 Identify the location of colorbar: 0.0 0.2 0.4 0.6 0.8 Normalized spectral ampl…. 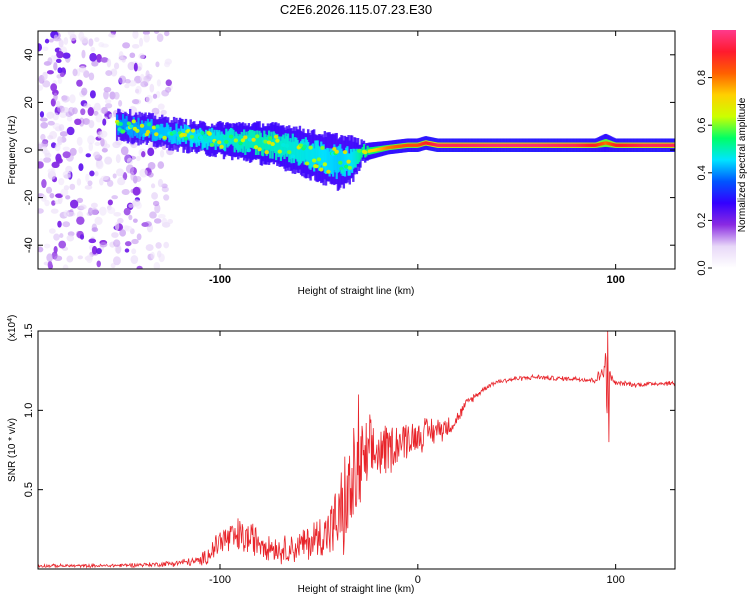
(722, 153).